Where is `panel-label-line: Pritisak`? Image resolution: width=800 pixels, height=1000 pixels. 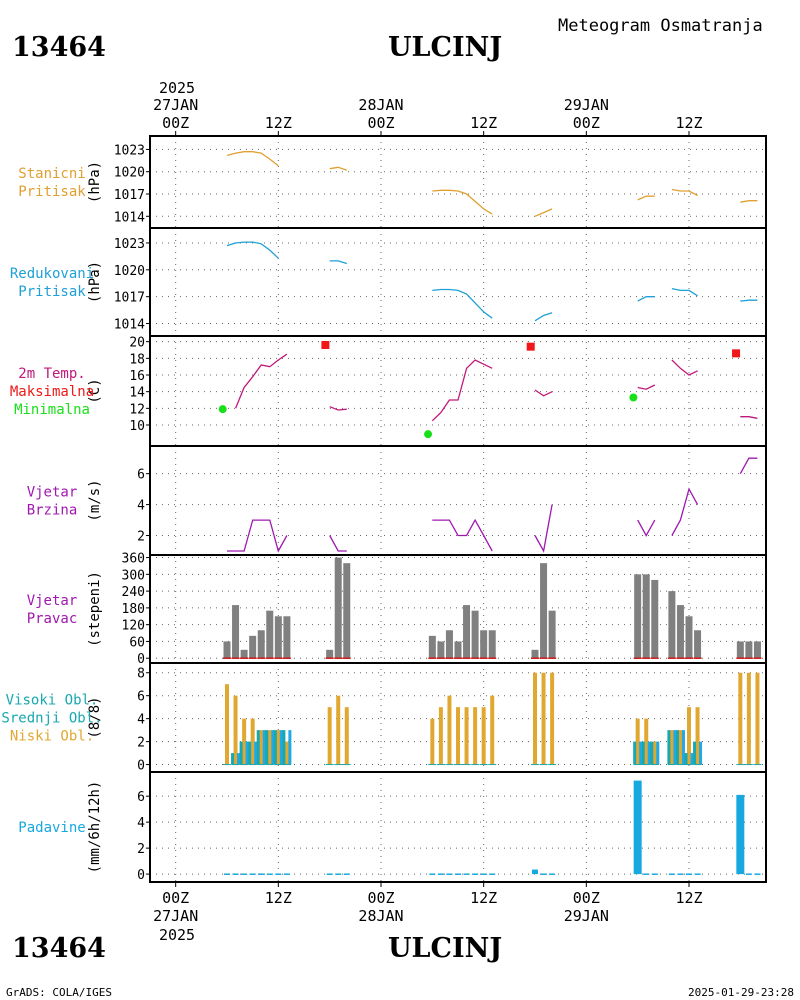 panel-label-line: Pritisak is located at coordinates (52, 292).